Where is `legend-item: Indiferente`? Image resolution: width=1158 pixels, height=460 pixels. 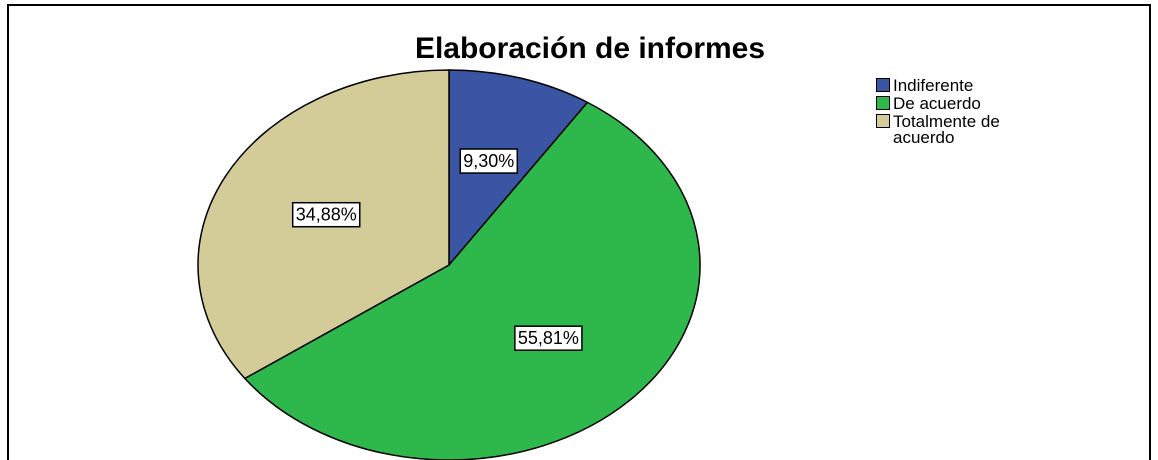 legend-item: Indiferente is located at coordinates (951, 85).